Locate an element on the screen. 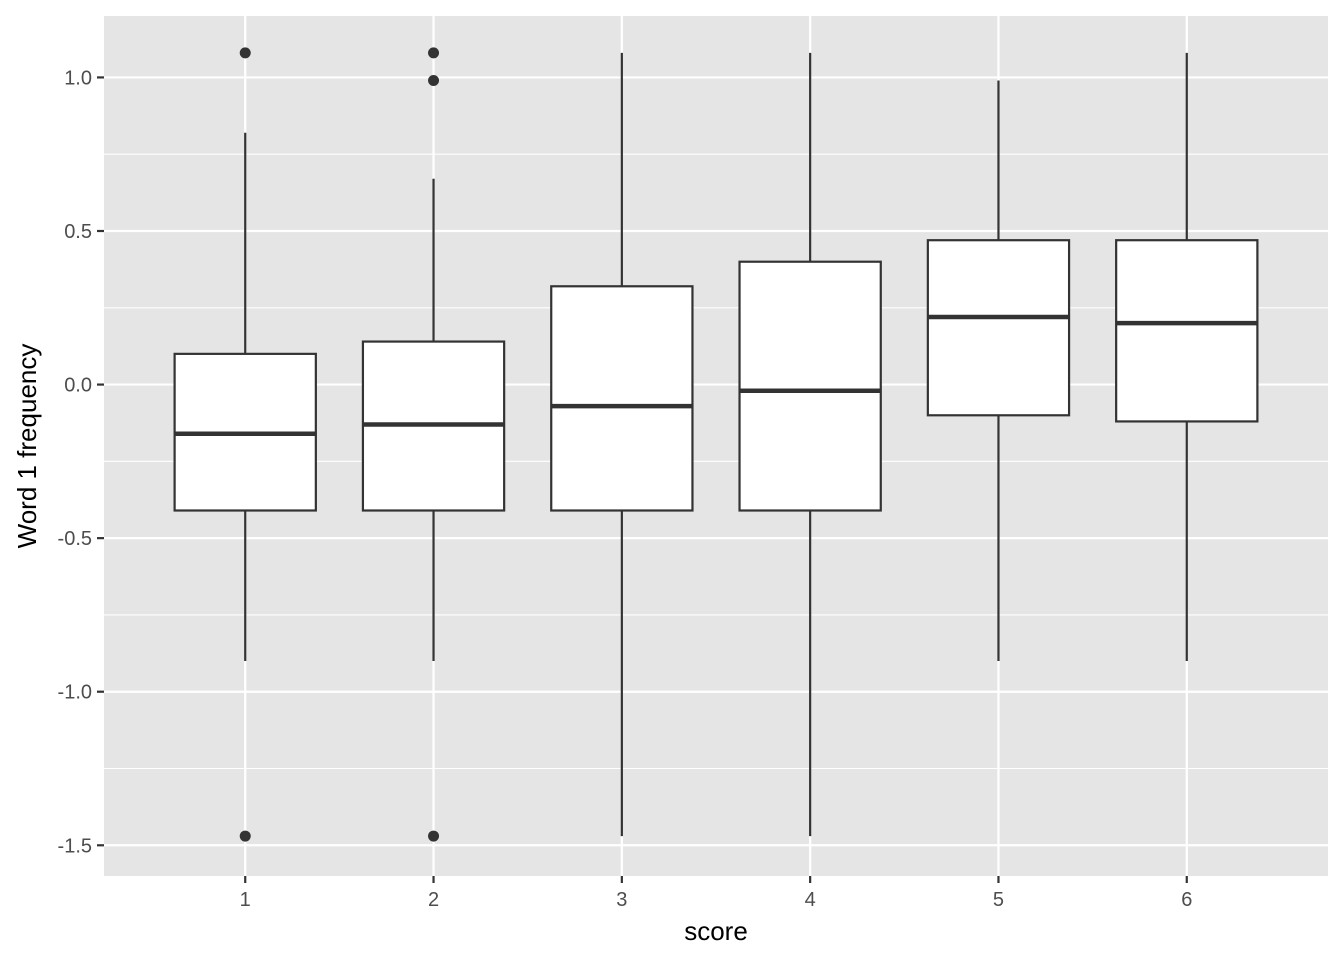 The height and width of the screenshot is (960, 1344). y-tick-label: 1.0 is located at coordinates (78, 78).